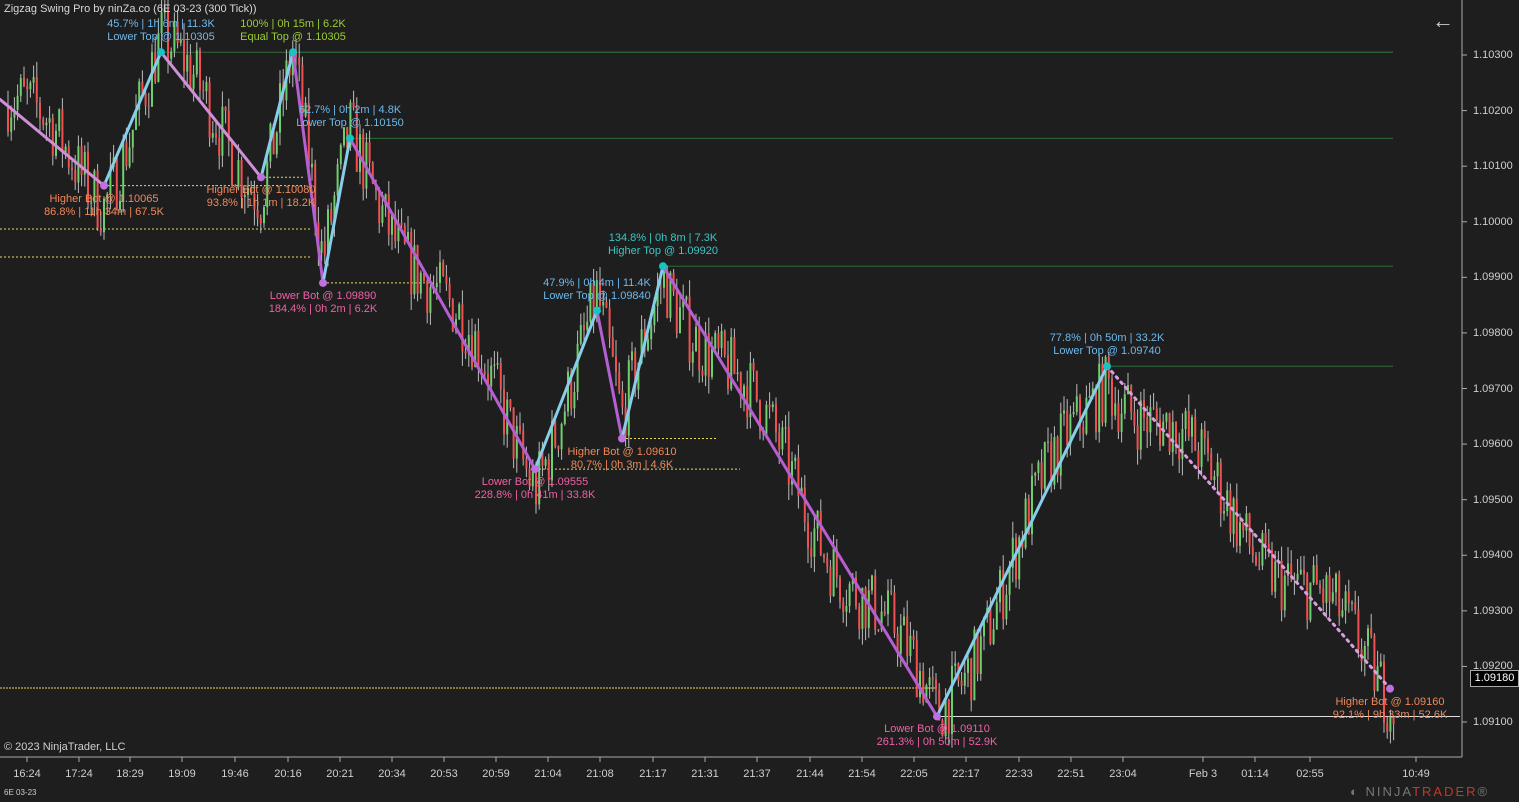  Describe the element at coordinates (966, 774) in the screenshot. I see `time-tick-label: 22:17` at that location.